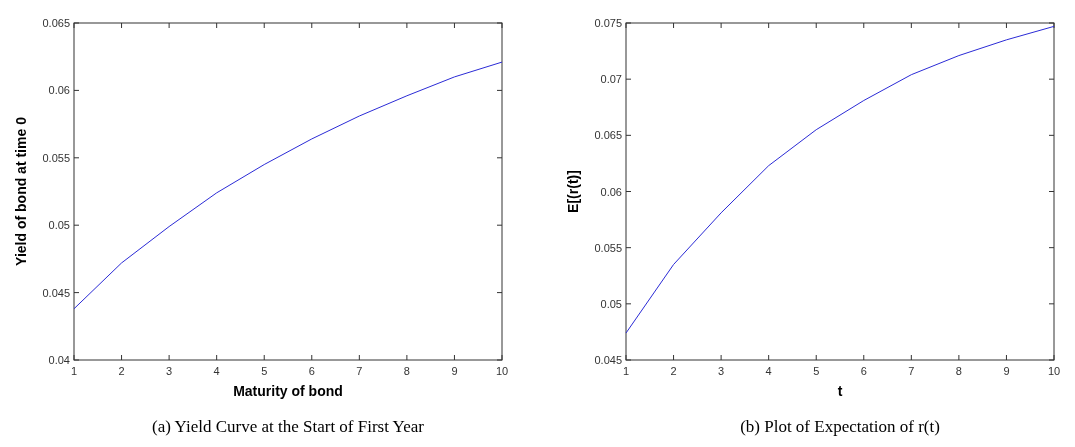  Describe the element at coordinates (608, 23) in the screenshot. I see `y-tick-label: 0.075` at that location.